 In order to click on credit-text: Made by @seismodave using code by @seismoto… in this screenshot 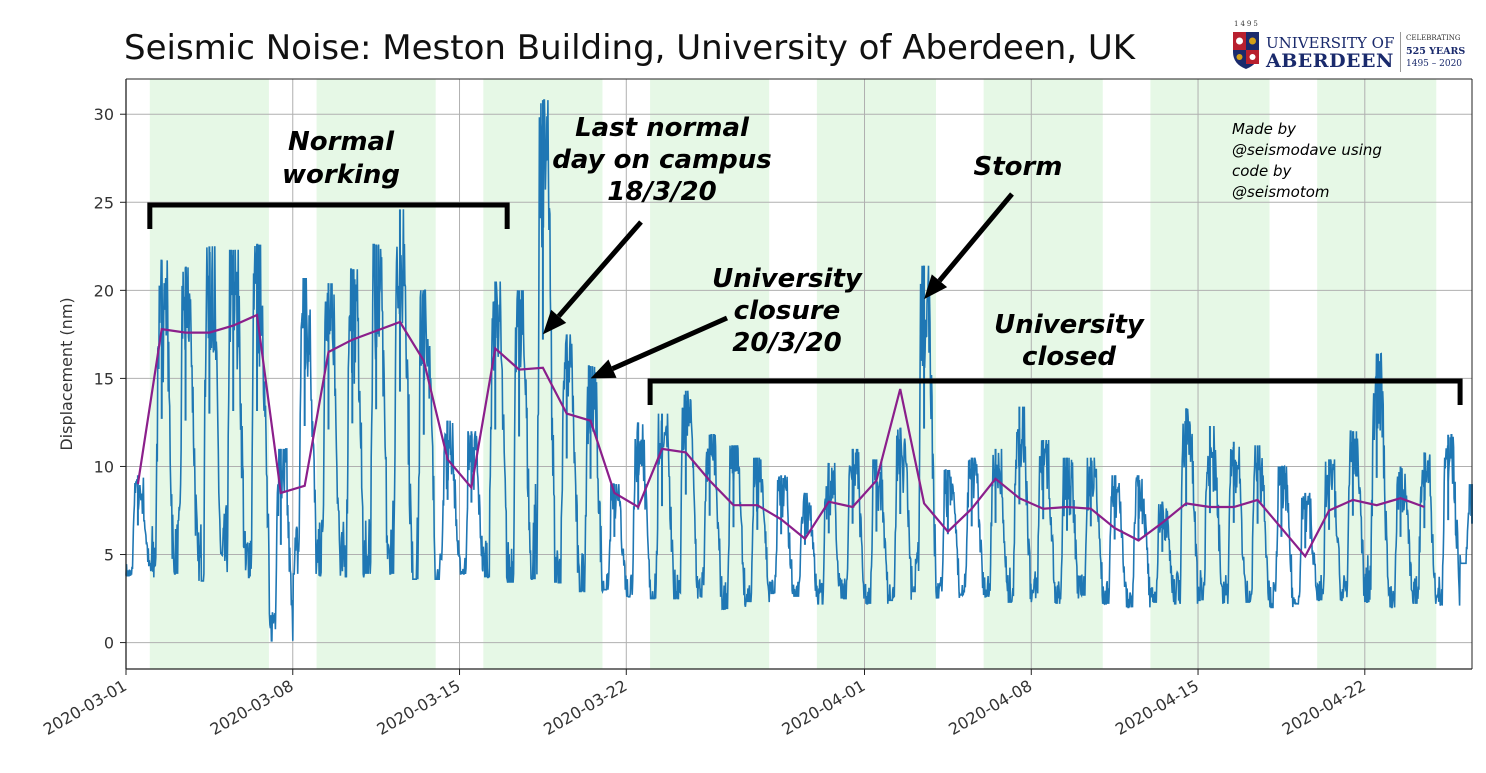, I will do `click(1307, 160)`.